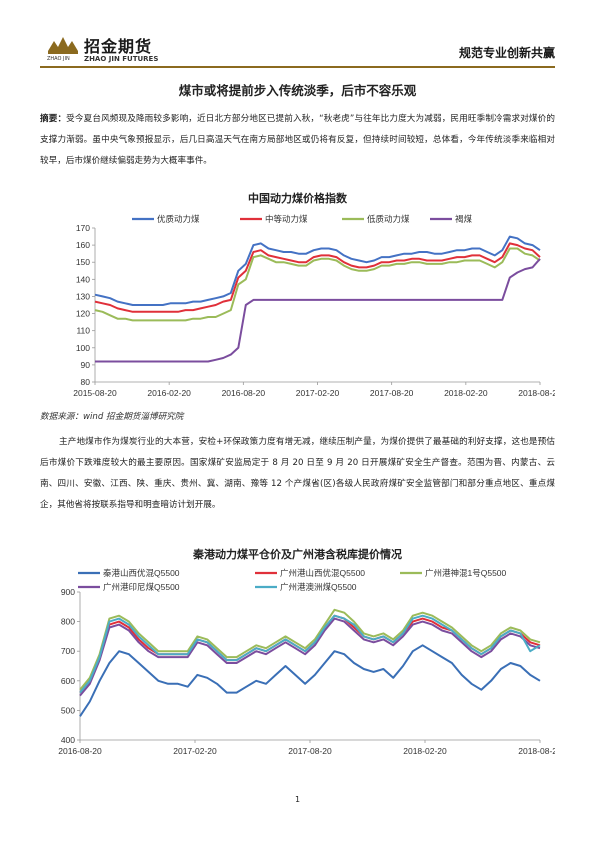  What do you see at coordinates (83, 279) in the screenshot?
I see `y-tick-label: 140` at bounding box center [83, 279].